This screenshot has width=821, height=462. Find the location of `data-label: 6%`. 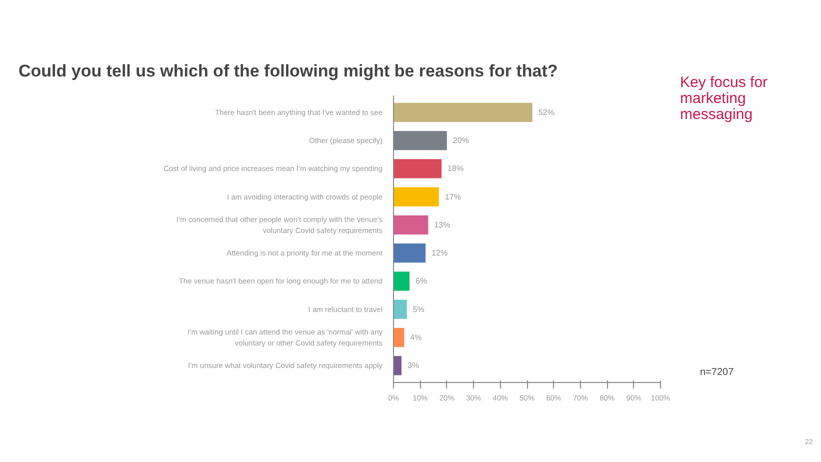

data-label: 6% is located at coordinates (422, 281).